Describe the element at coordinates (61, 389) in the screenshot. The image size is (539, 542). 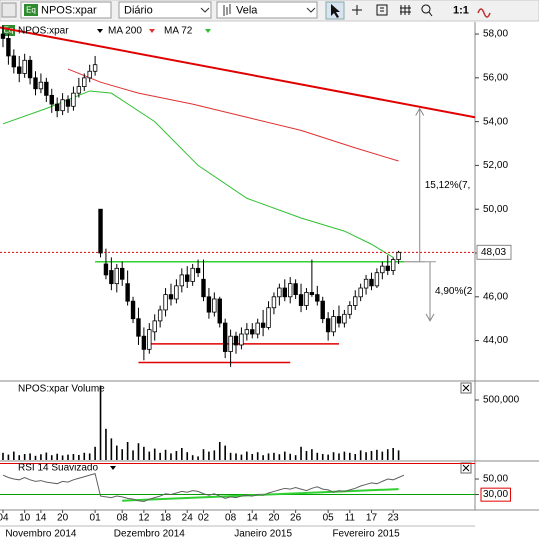
I see `panel-title: NPOS:xpar Volume` at that location.